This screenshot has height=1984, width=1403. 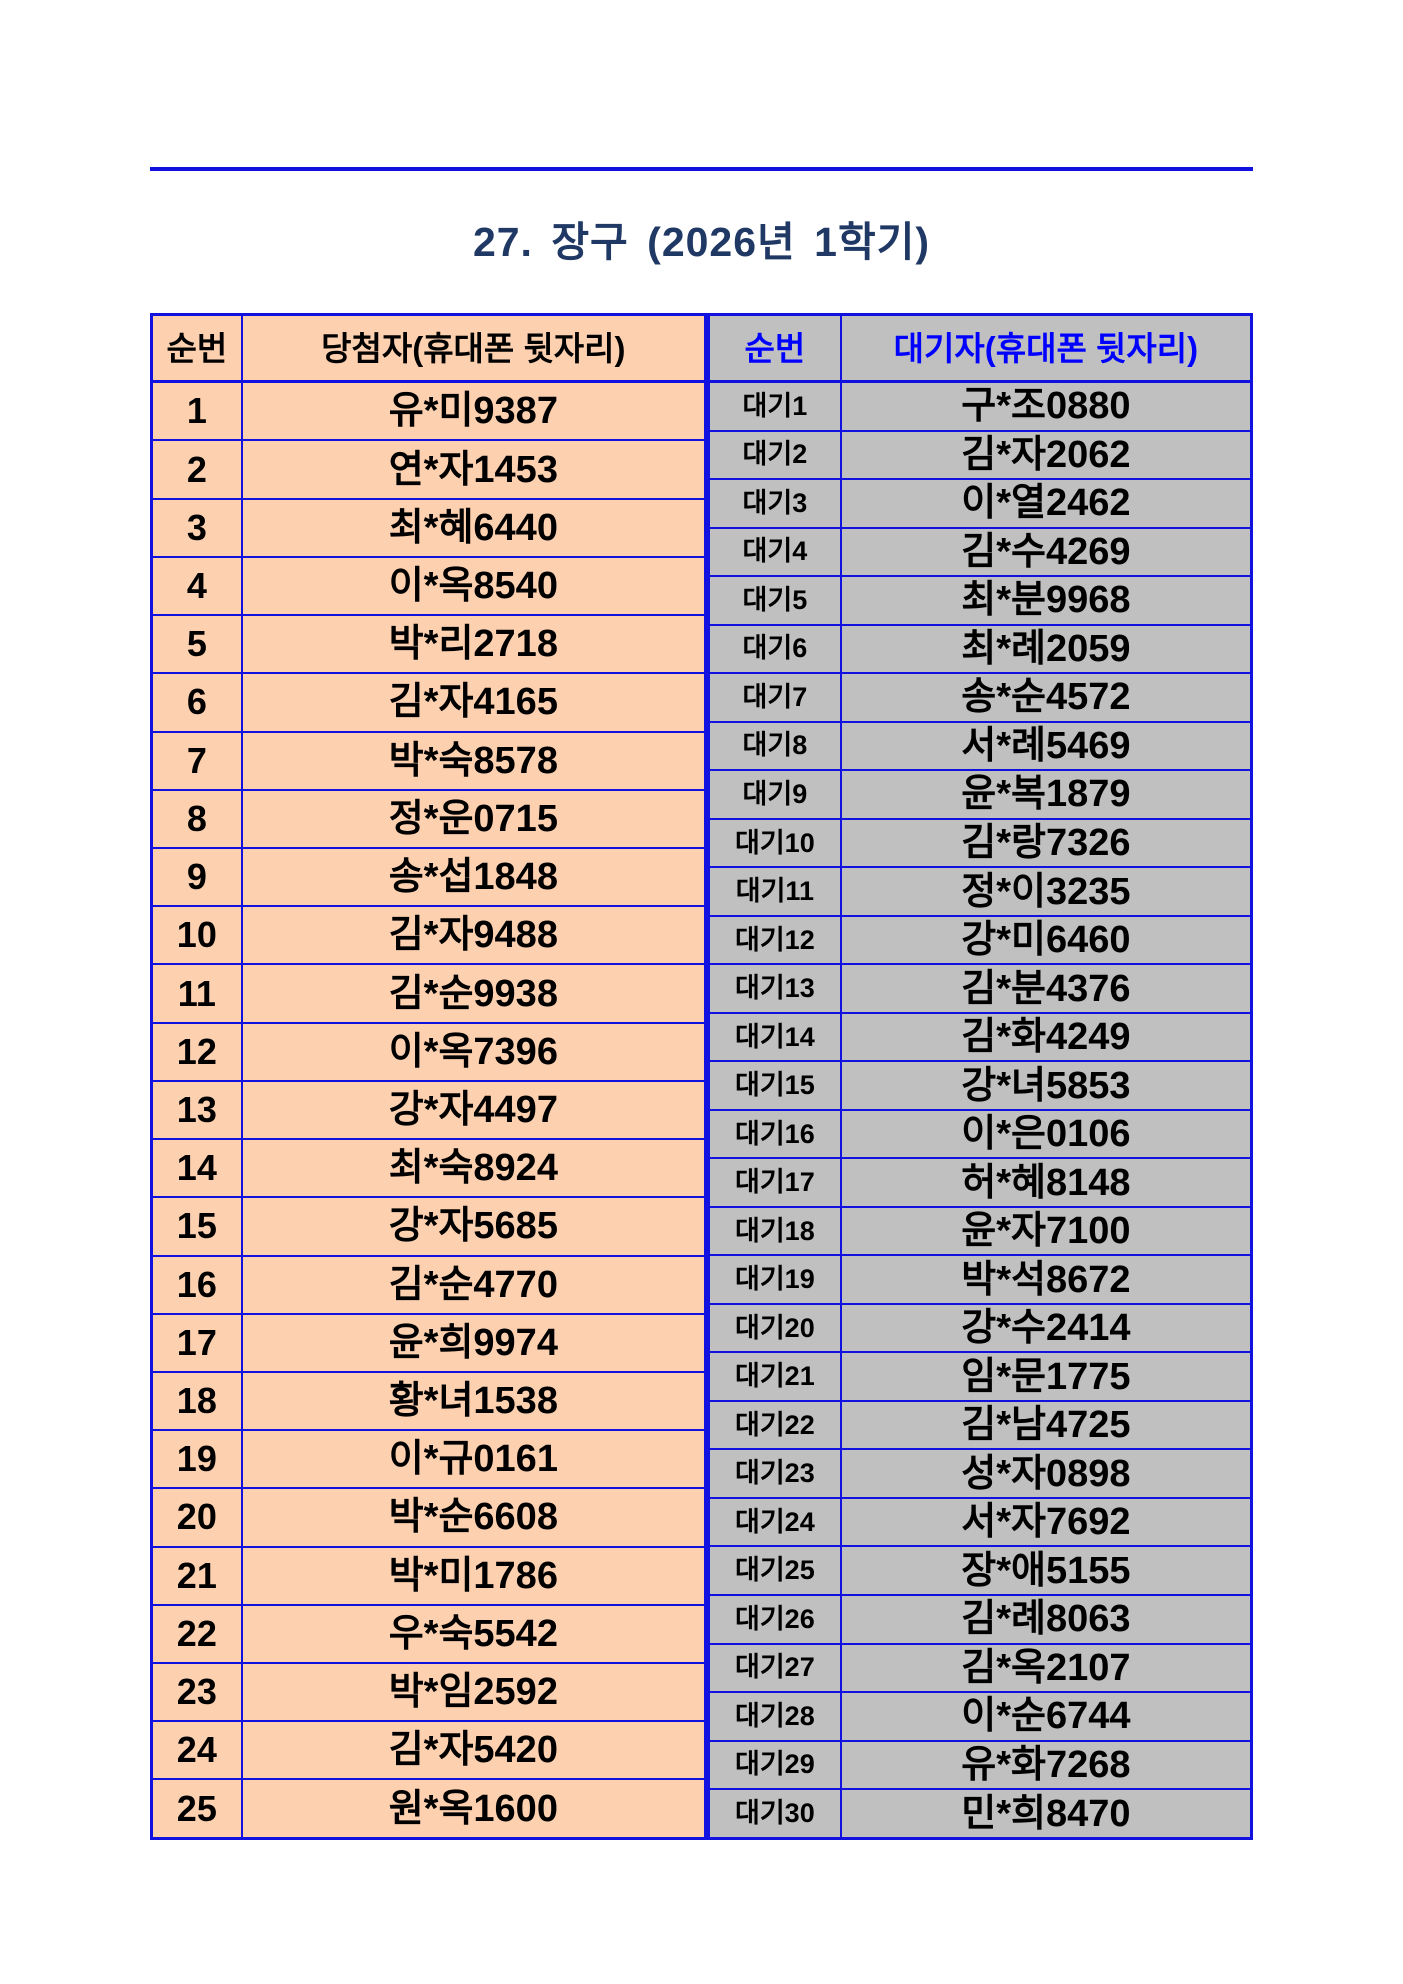 I want to click on rank-cell: 대기5, so click(x=774, y=600).